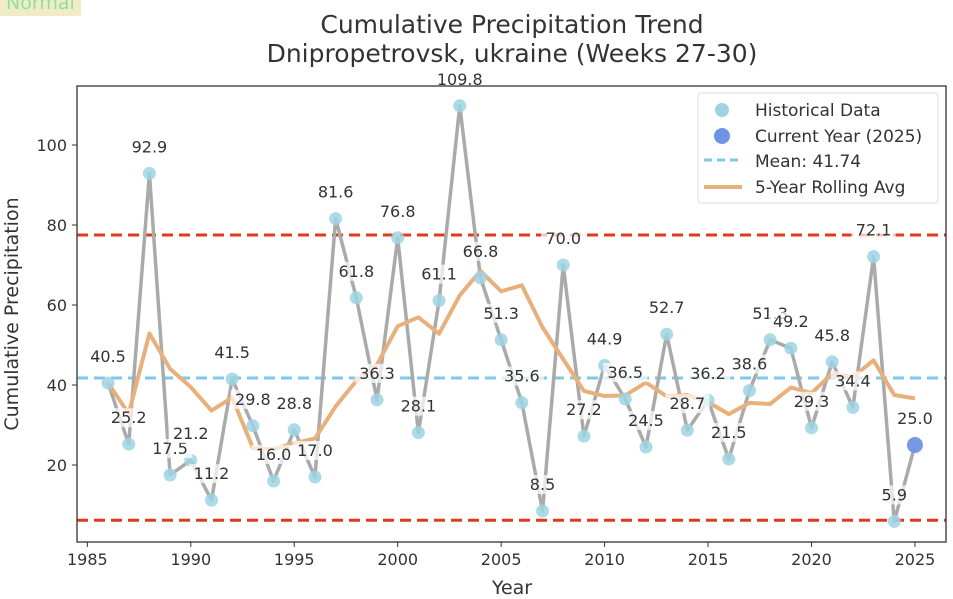 The image size is (953, 599). Describe the element at coordinates (646, 420) in the screenshot. I see `data-label: 24.5` at that location.